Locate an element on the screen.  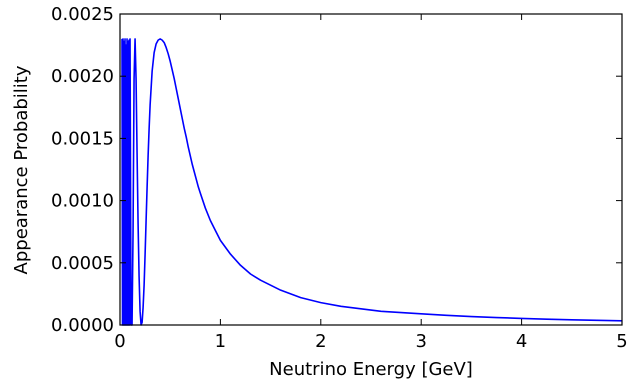
x-tick-label: 5 is located at coordinates (621, 341).